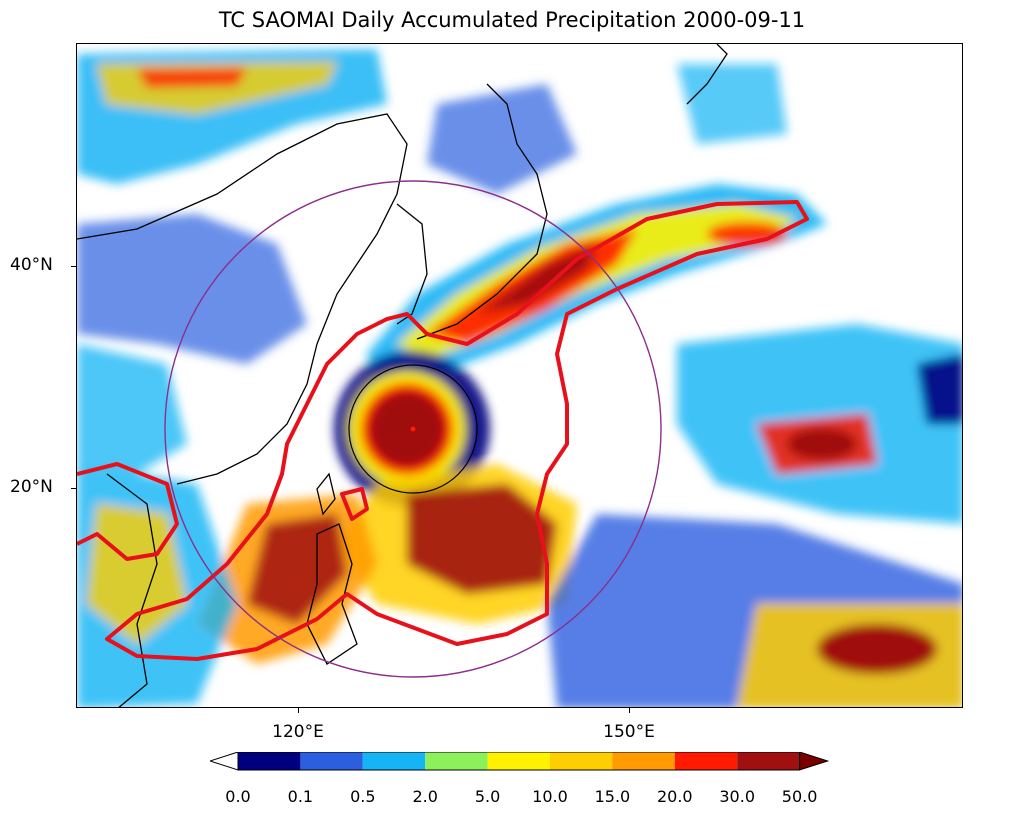  I want to click on lon-label-150e: 150°E, so click(629, 732).